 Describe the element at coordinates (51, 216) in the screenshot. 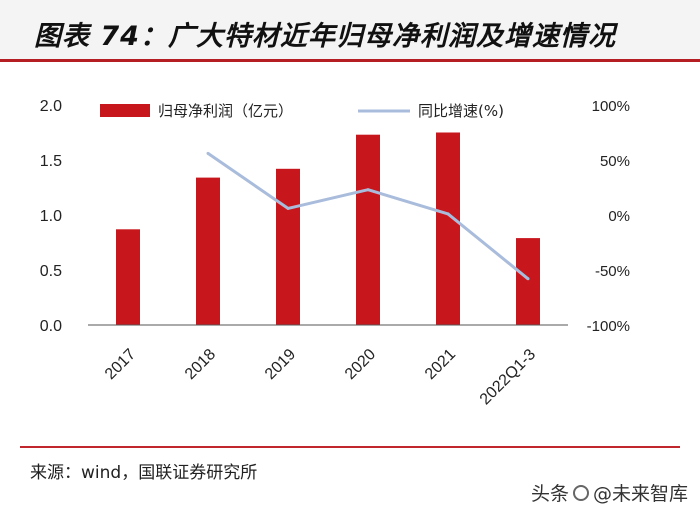

I see `y-left-tick-label: 1.0` at that location.